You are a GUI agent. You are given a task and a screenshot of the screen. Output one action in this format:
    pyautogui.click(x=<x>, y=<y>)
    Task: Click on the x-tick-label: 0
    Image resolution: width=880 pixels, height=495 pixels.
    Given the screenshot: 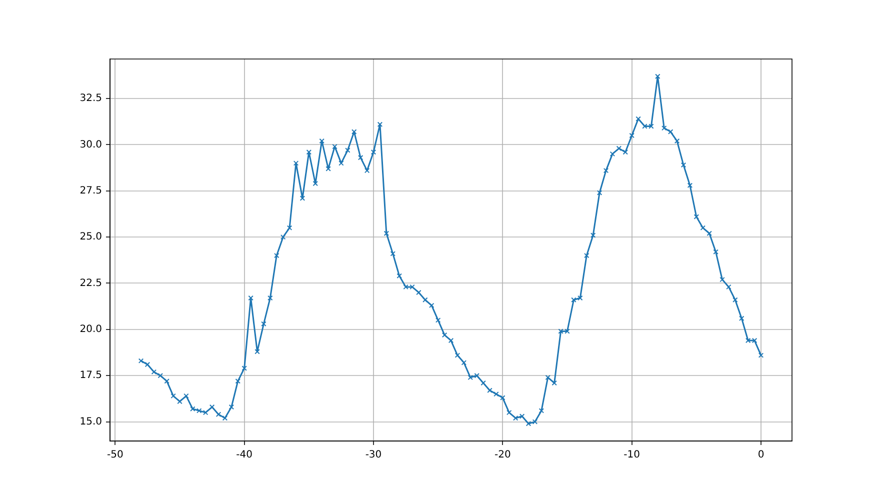 What is the action you would take?
    pyautogui.click(x=761, y=455)
    